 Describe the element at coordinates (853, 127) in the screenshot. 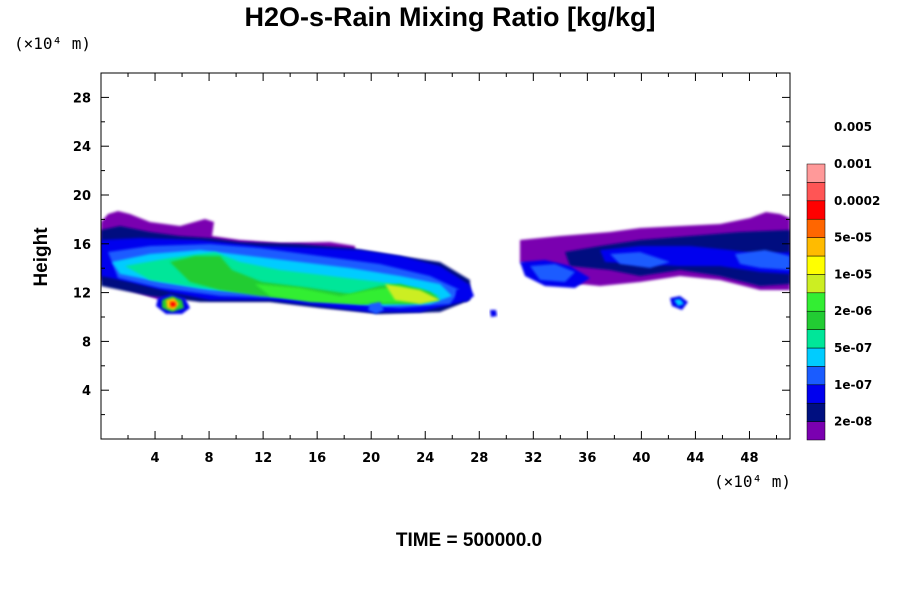

I see `legend-label: 0.005` at that location.